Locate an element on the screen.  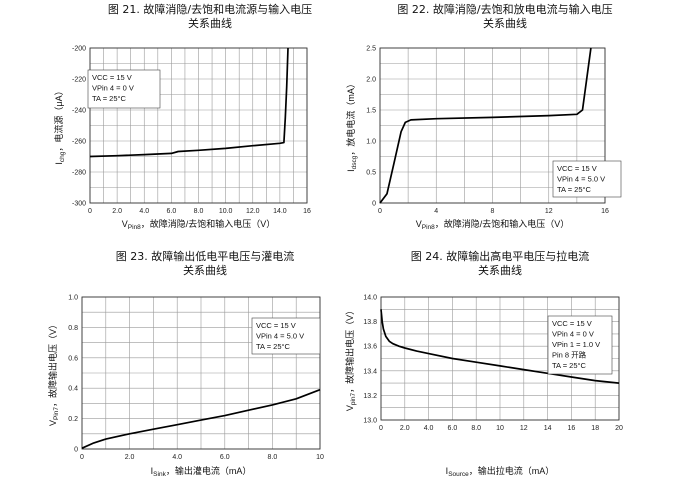
x-tick-label: 14.0 is located at coordinates (280, 211).